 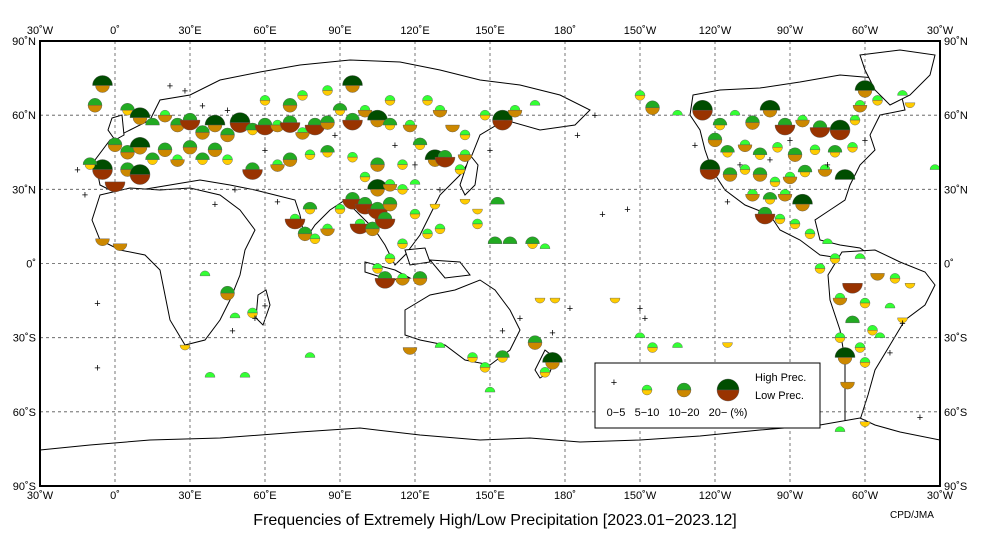 What do you see at coordinates (24, 413) in the screenshot?
I see `lat-tick-label: 60˚S` at bounding box center [24, 413].